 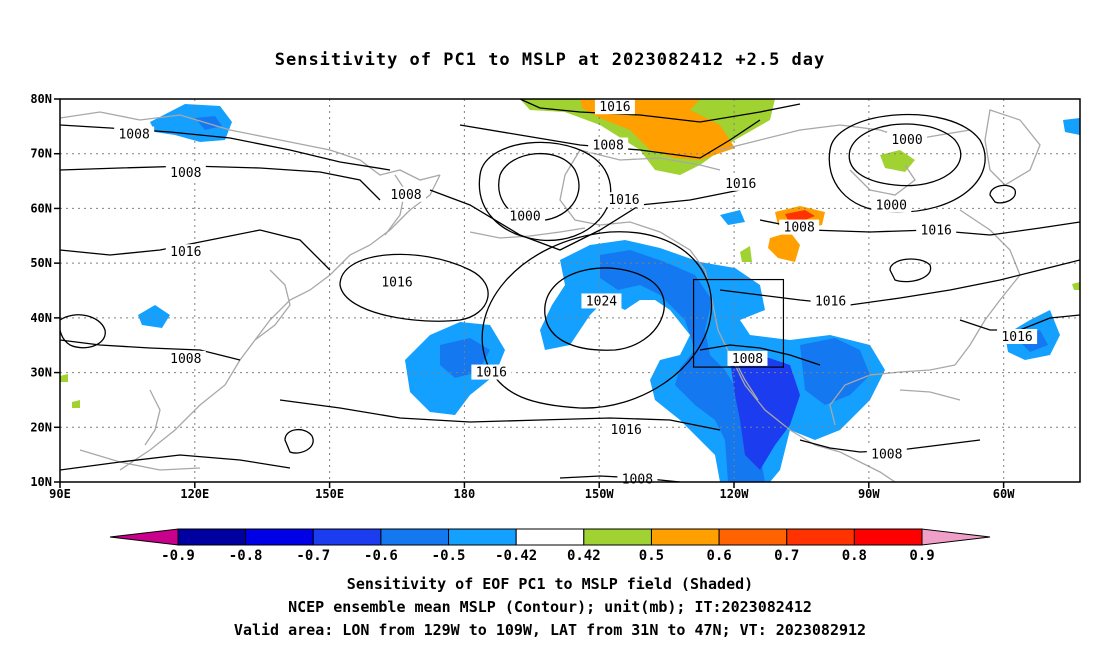 What do you see at coordinates (718, 556) in the screenshot?
I see `colorbar-label: 0.6` at bounding box center [718, 556].